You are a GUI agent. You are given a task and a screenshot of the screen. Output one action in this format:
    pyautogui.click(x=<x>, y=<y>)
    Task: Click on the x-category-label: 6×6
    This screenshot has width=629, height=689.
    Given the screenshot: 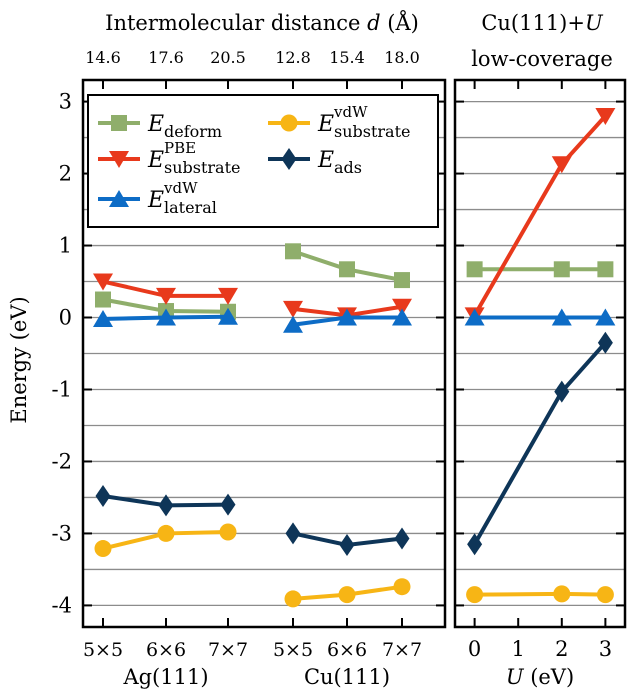 What is the action you would take?
    pyautogui.click(x=166, y=650)
    